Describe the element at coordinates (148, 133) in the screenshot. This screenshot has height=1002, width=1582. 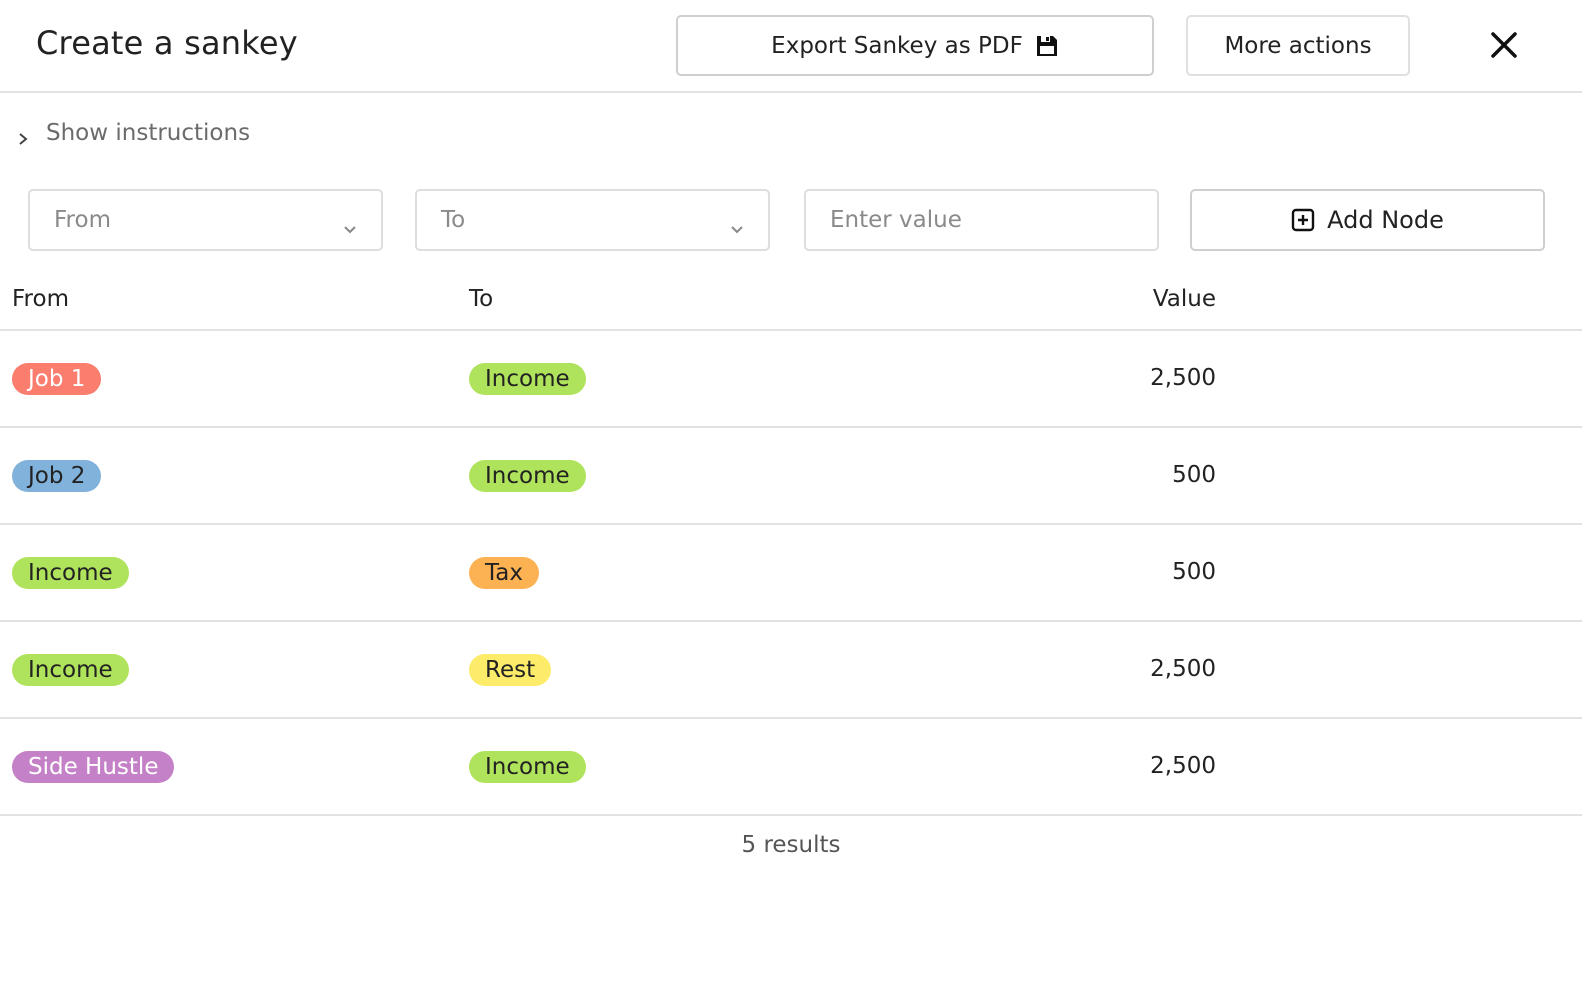
I see `show-instructions-label: Show instructions` at that location.